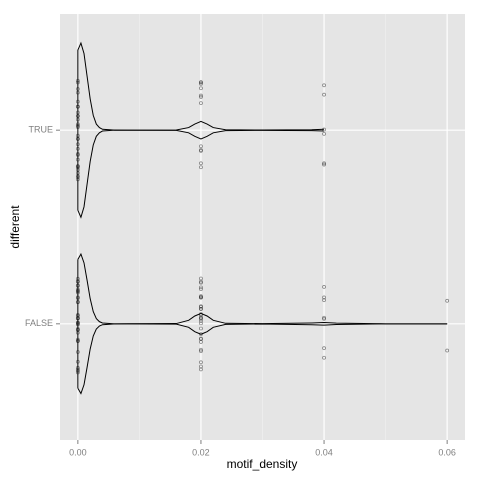 The width and height of the screenshot is (480, 480). What do you see at coordinates (39, 323) in the screenshot?
I see `y-tick-label: FALSE` at bounding box center [39, 323].